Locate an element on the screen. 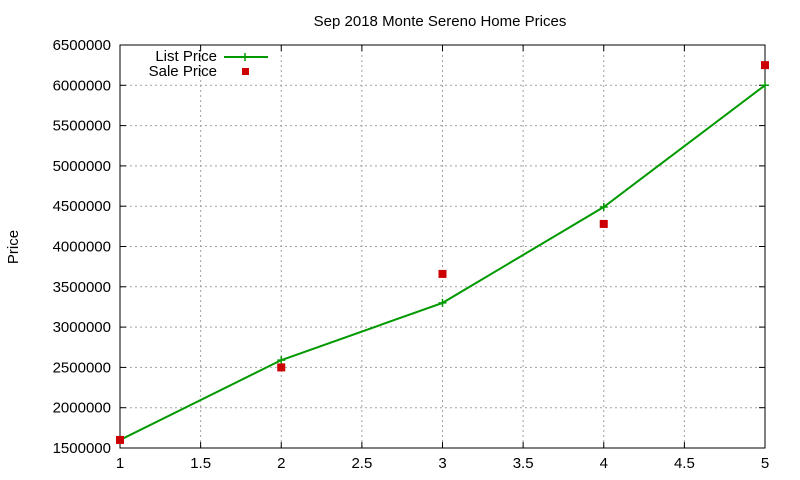 The image size is (800, 480). y-tick-label: 4000000 is located at coordinates (82, 247).